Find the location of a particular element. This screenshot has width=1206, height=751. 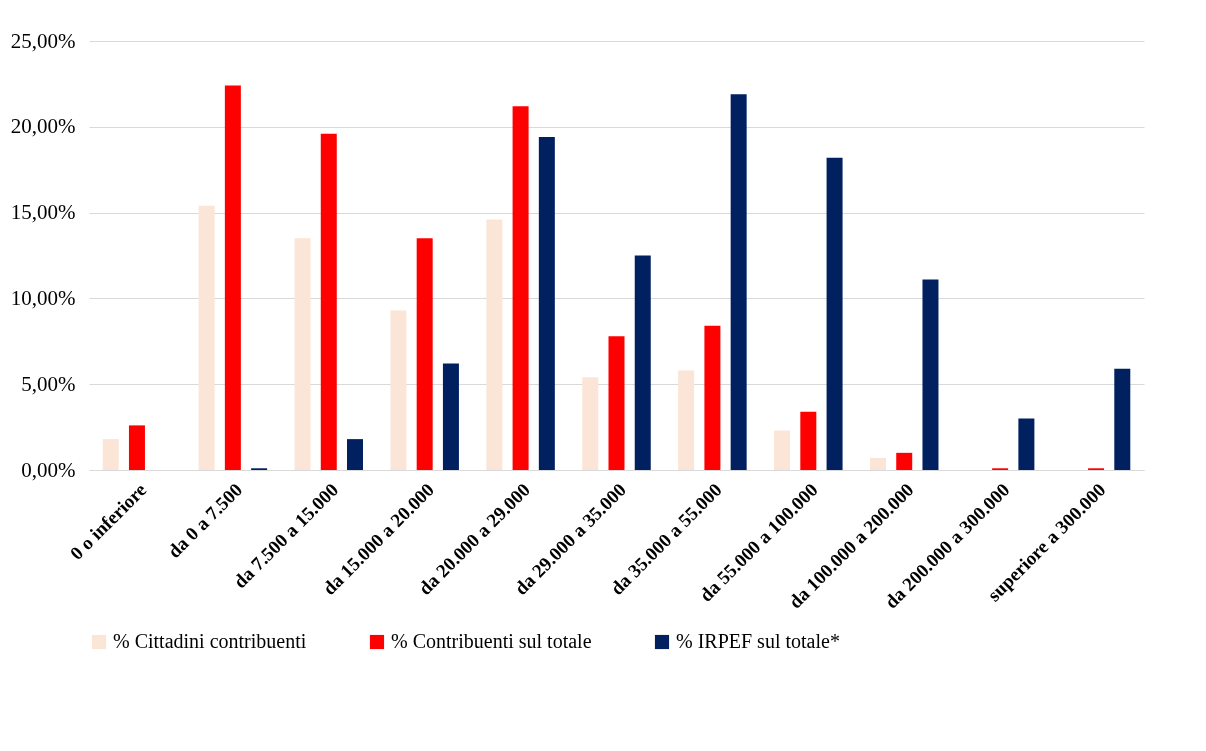

y-tick-label: 15,00% is located at coordinates (43, 212).